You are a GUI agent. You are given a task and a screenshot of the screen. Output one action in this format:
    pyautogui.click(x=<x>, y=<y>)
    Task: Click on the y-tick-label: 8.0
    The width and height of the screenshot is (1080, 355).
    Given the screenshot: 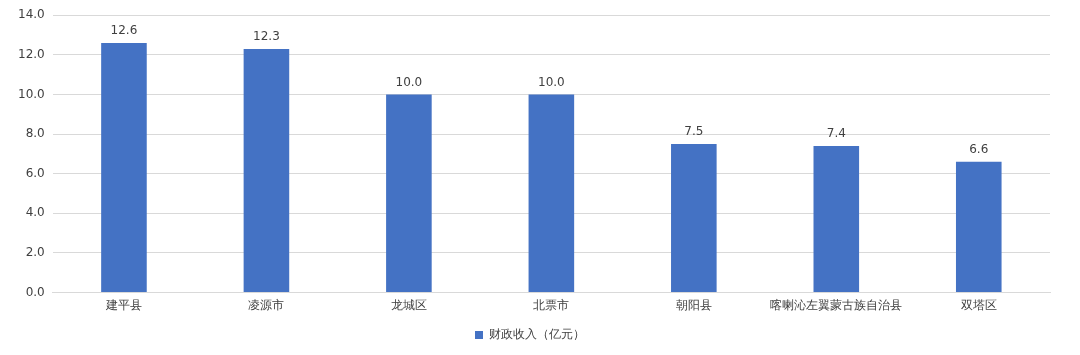 What is the action you would take?
    pyautogui.click(x=35, y=133)
    